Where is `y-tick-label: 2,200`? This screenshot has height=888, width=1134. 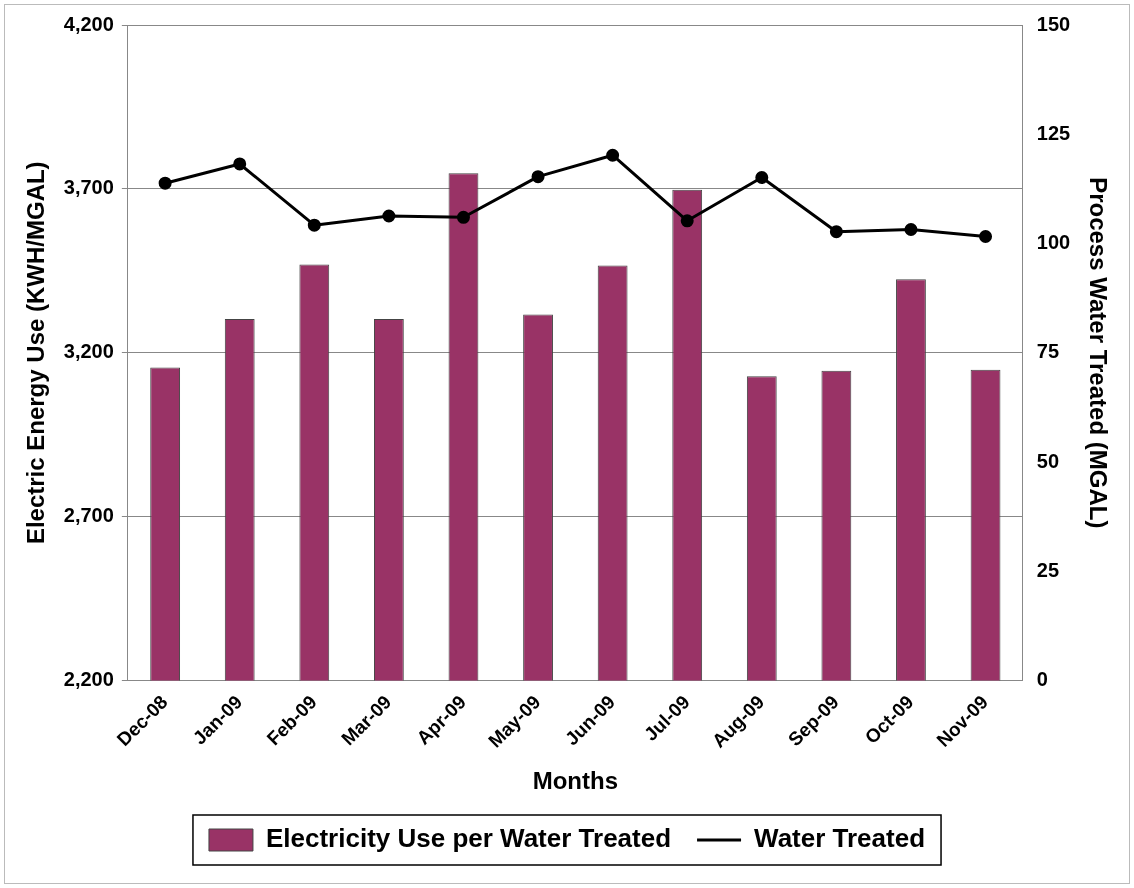
y-tick-label: 2,200 is located at coordinates (88, 679).